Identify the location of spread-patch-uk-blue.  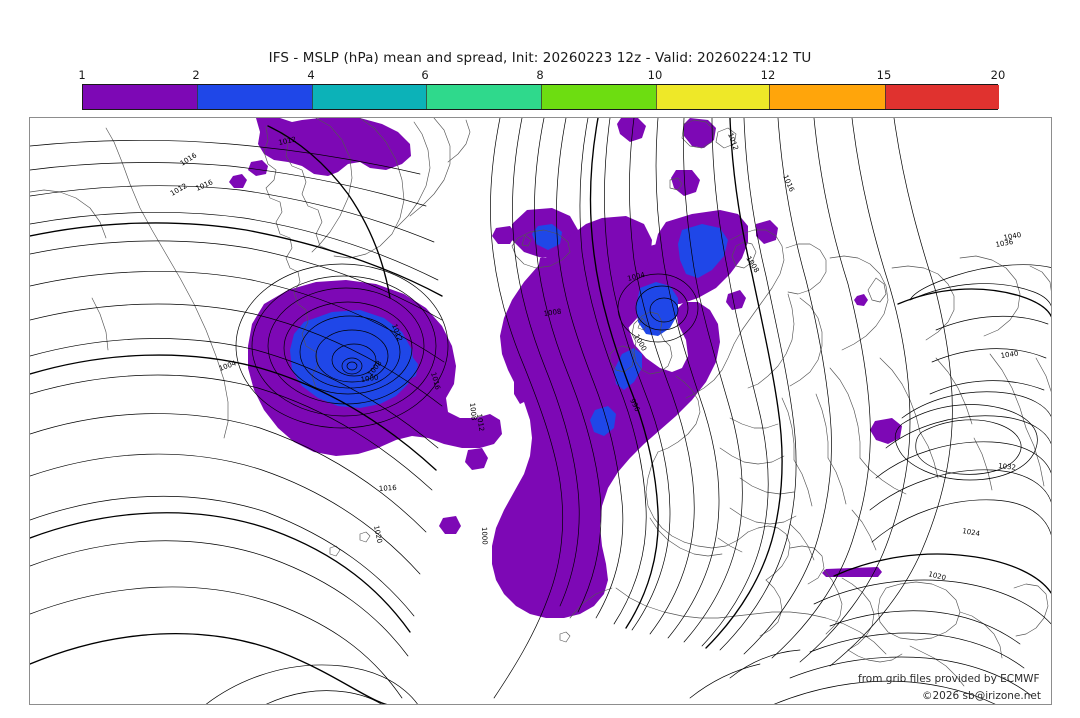
(657, 309).